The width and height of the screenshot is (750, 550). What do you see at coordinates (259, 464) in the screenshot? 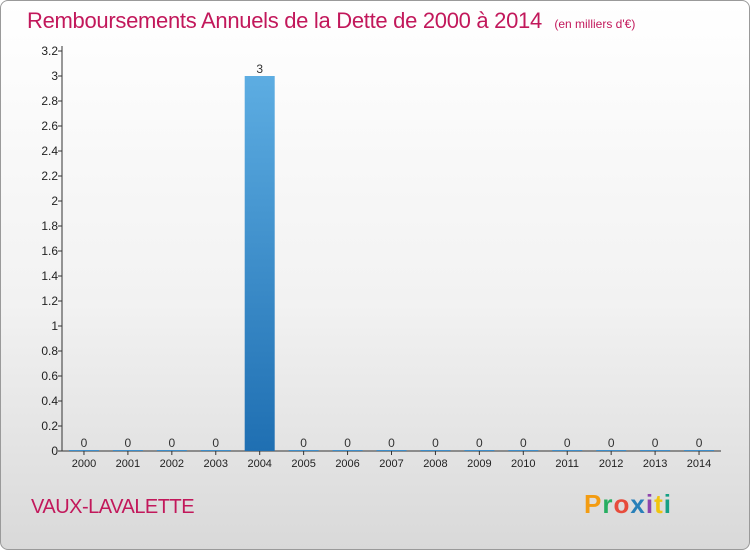
I see `x-tick-label: 2004` at bounding box center [259, 464].